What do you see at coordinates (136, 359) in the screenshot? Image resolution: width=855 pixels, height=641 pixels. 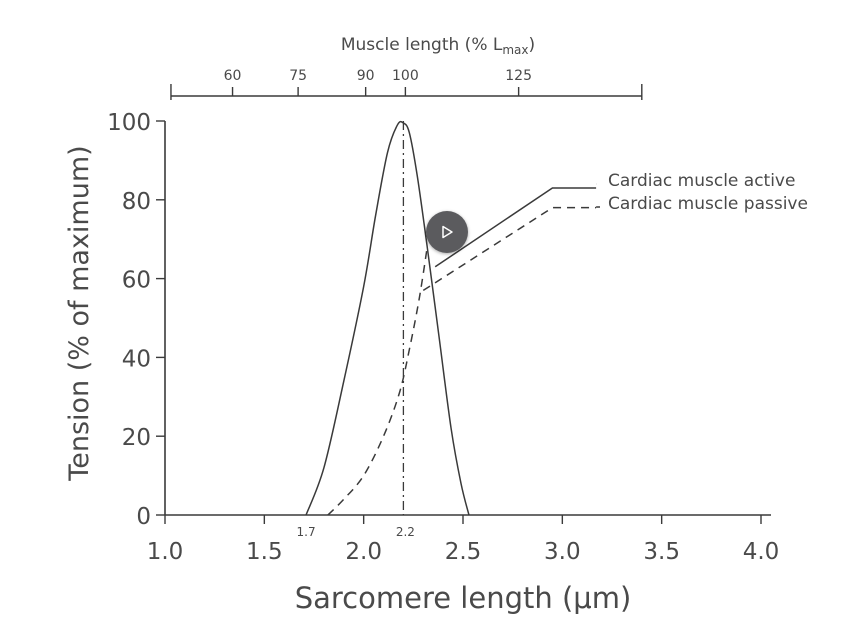 I see `y-tick-label: 40` at bounding box center [136, 359].